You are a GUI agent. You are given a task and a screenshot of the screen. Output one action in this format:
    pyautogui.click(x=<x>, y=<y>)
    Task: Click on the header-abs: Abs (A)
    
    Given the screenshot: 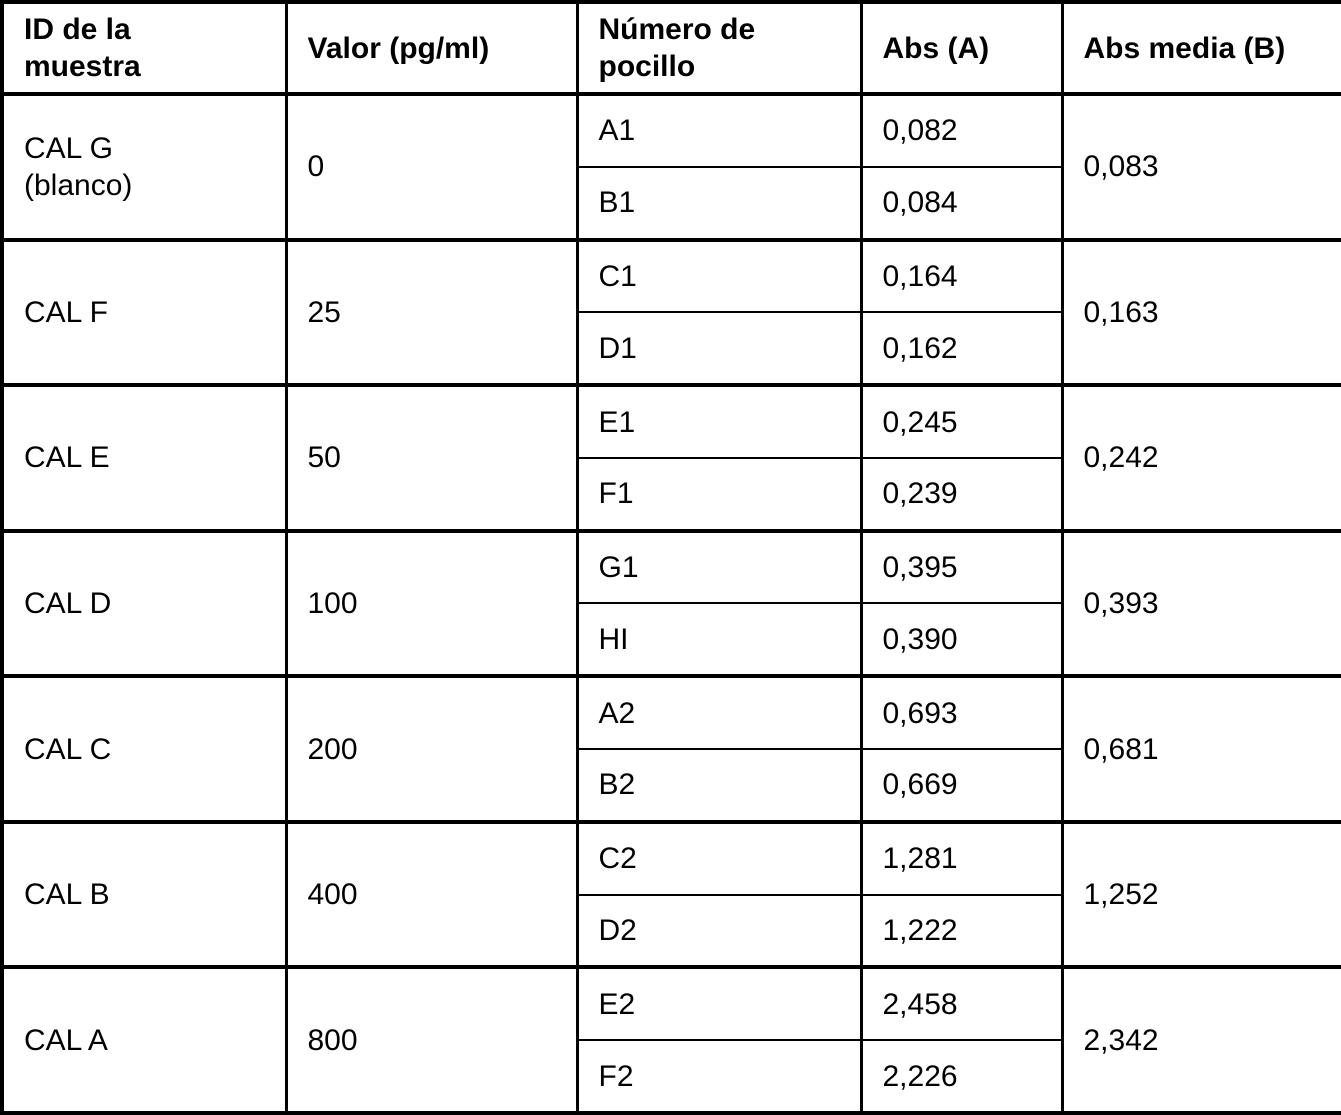 What is the action you would take?
    pyautogui.click(x=961, y=48)
    